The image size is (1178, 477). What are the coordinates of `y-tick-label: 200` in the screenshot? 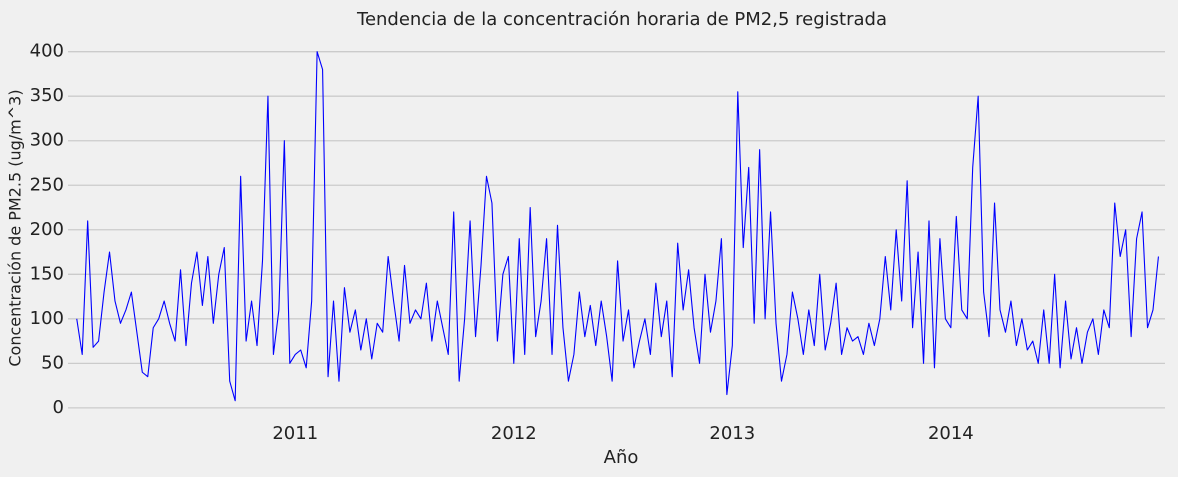 It's located at (47, 229).